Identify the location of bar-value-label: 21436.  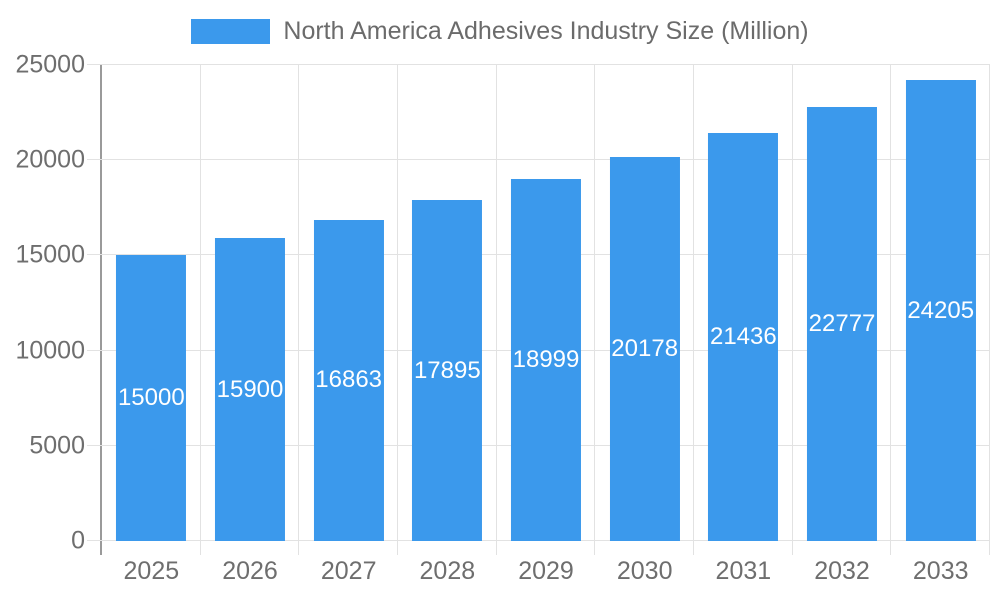
(743, 336).